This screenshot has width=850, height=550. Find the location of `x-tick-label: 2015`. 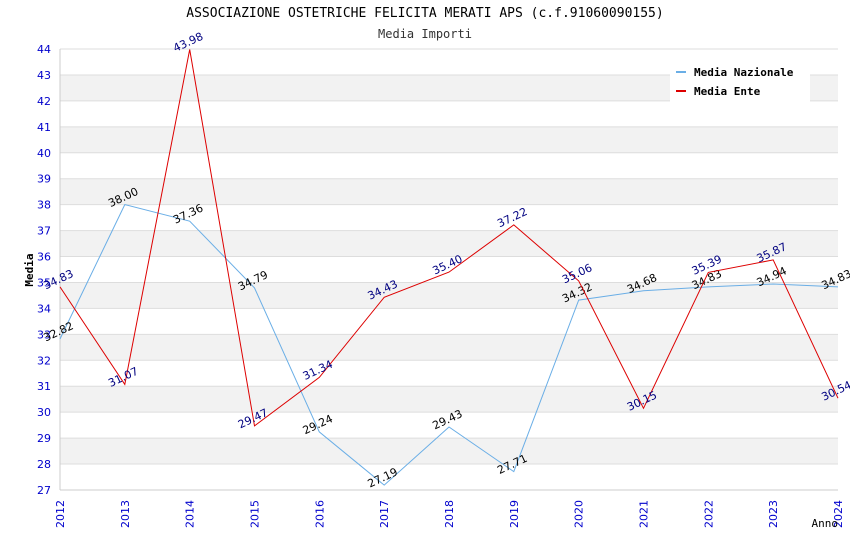

x-tick-label: 2015 is located at coordinates (255, 514).